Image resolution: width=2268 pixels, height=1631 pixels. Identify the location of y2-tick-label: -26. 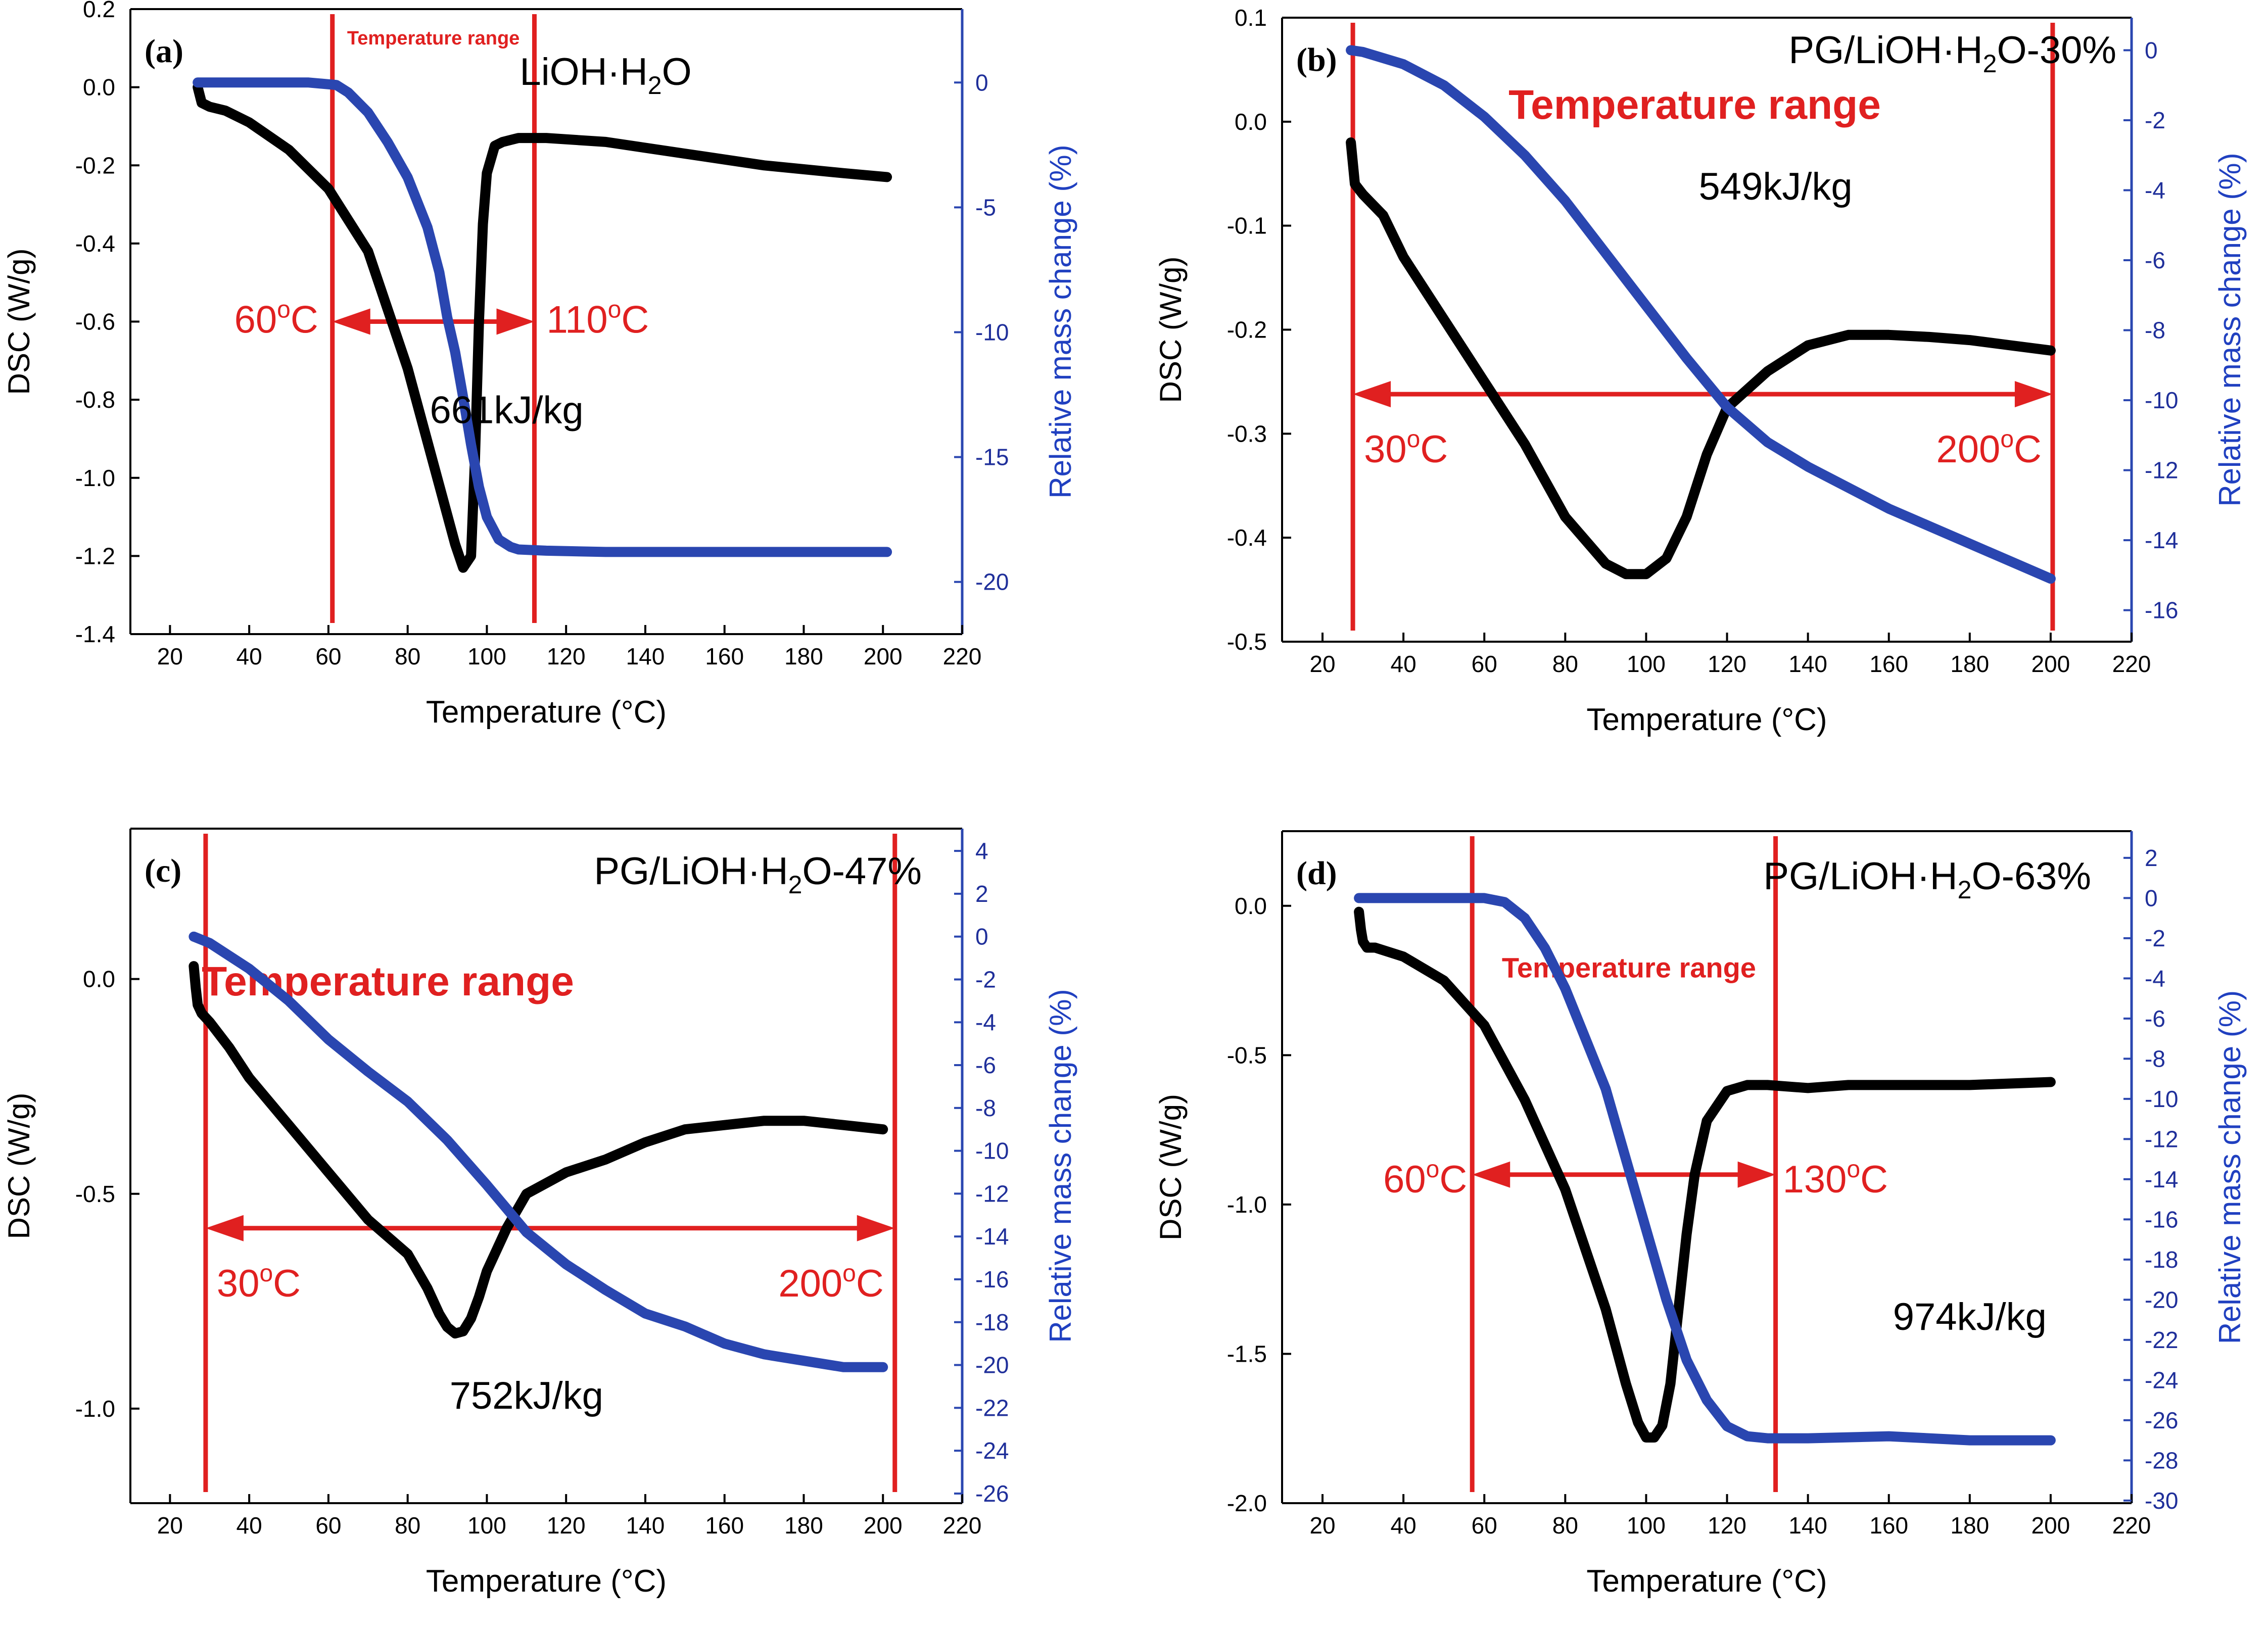
(992, 1493).